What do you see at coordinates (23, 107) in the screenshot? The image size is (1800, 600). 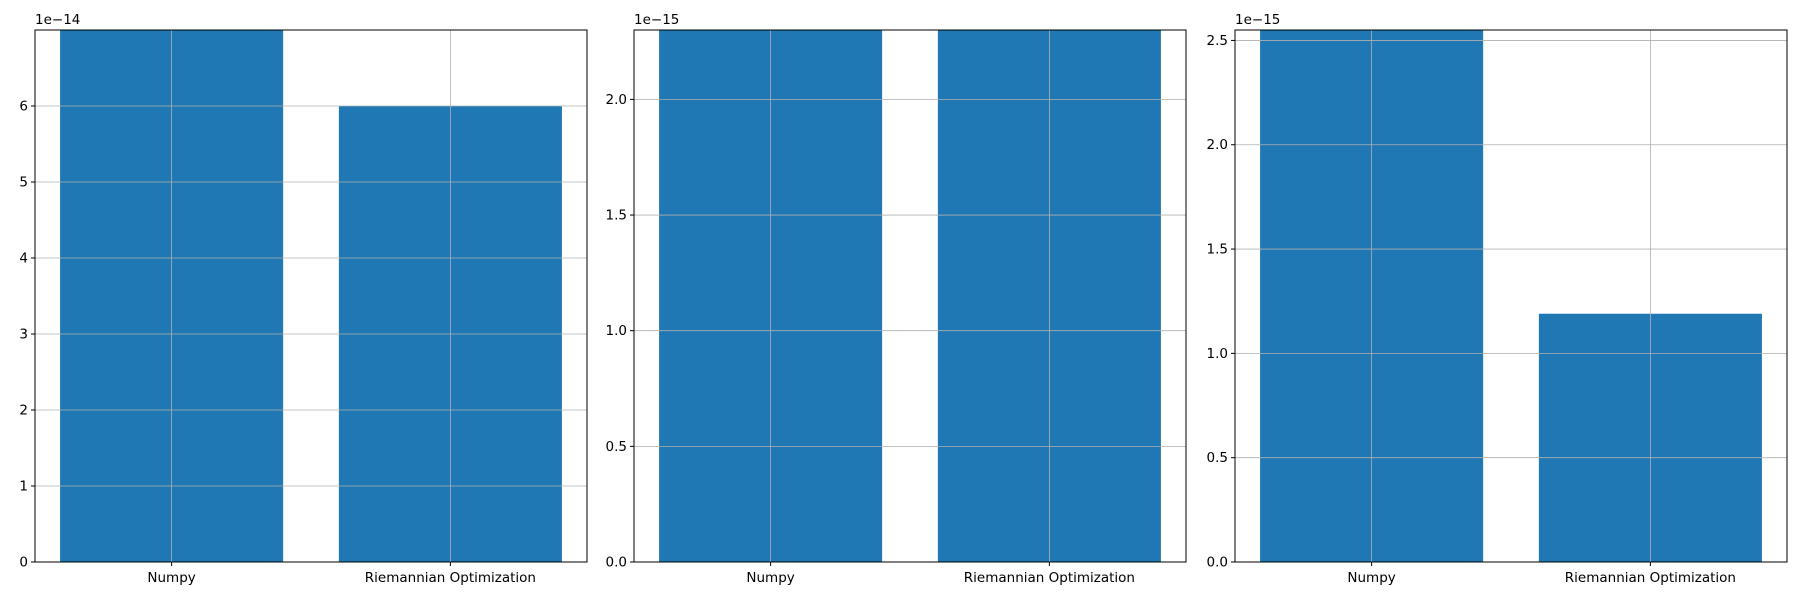 I see `y-tick-label: 6` at bounding box center [23, 107].